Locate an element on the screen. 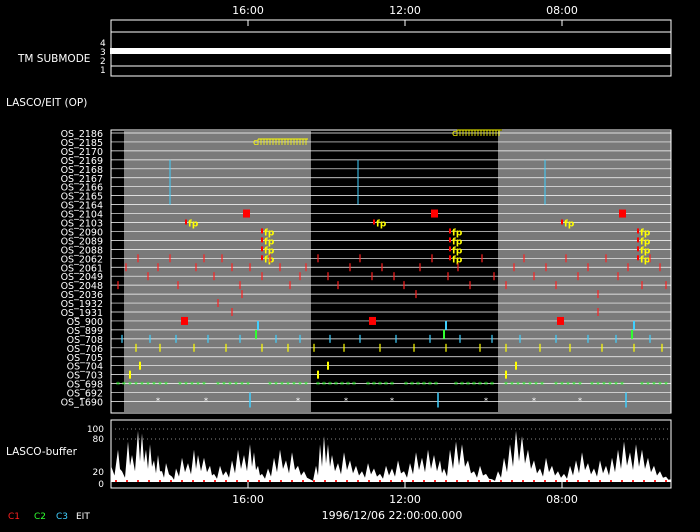 This screenshot has width=700, height=532. tm-submode-bar is located at coordinates (390, 51).